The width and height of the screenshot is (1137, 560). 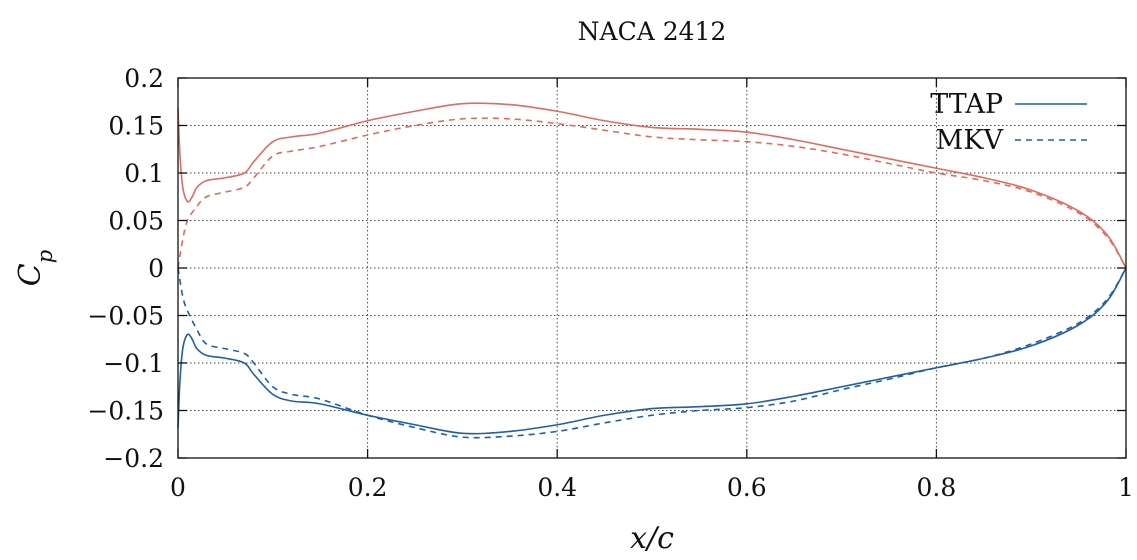 What do you see at coordinates (133, 458) in the screenshot?
I see `y-tick-label: −0.2` at bounding box center [133, 458].